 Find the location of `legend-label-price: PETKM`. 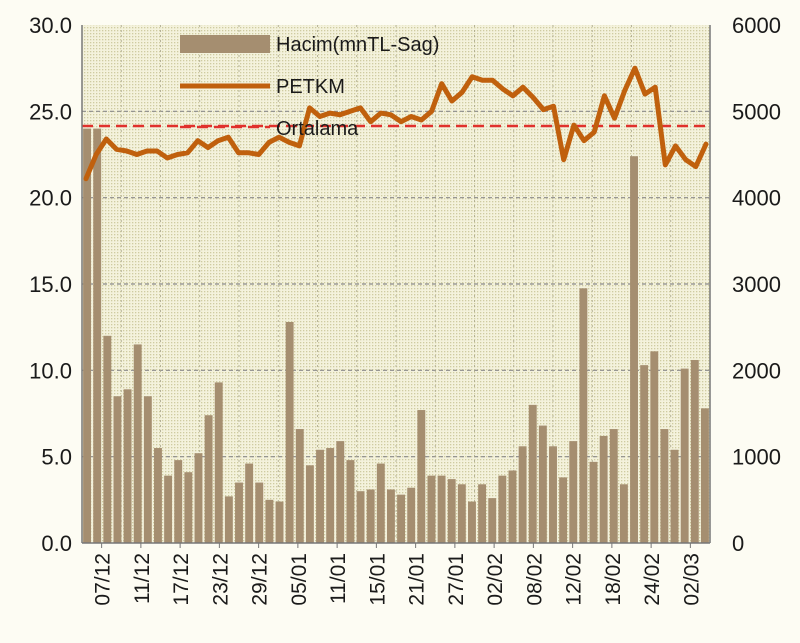

legend-label-price: PETKM is located at coordinates (310, 87).